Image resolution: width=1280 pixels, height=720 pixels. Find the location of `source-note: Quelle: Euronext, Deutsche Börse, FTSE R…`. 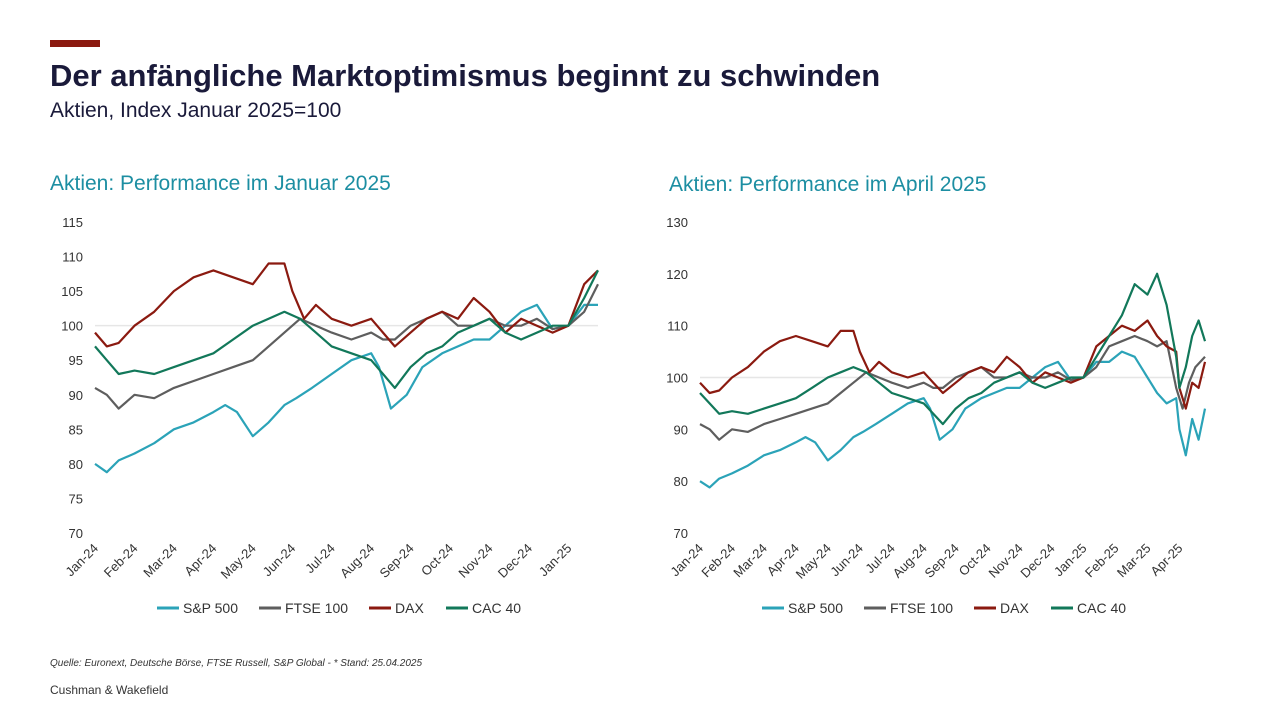

source-note: Quelle: Euronext, Deutsche Börse, FTSE R… is located at coordinates (236, 663).